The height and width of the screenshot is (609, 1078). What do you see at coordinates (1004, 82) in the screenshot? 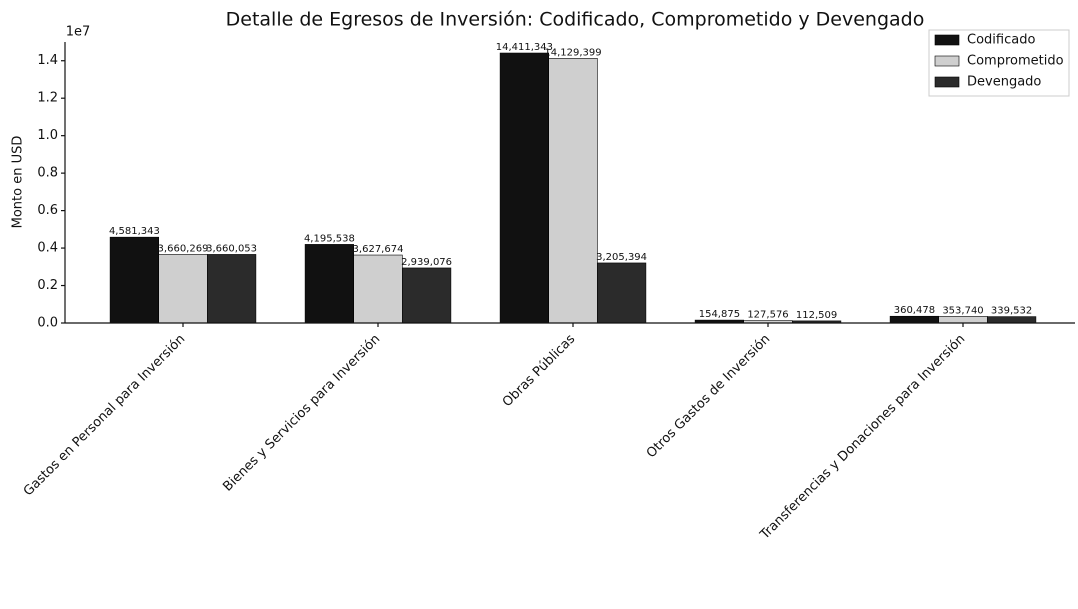
I see `legend-label: Devengado` at bounding box center [1004, 82].